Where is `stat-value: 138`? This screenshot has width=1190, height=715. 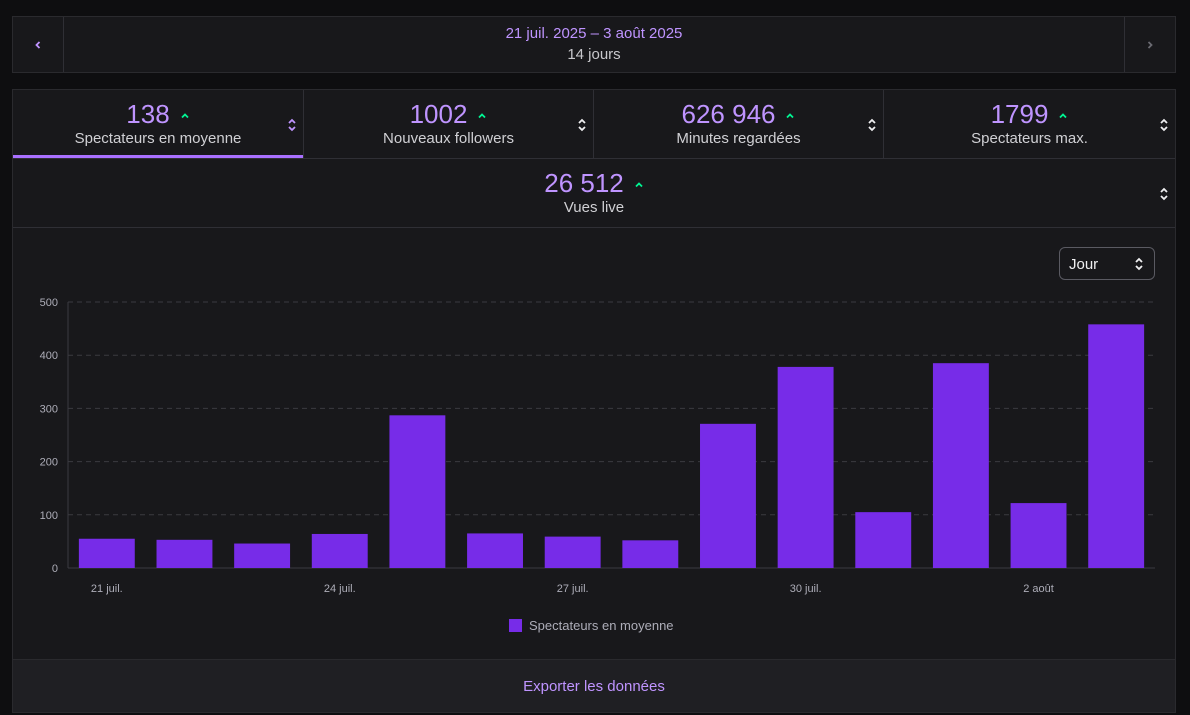
stat-value: 138 is located at coordinates (148, 114).